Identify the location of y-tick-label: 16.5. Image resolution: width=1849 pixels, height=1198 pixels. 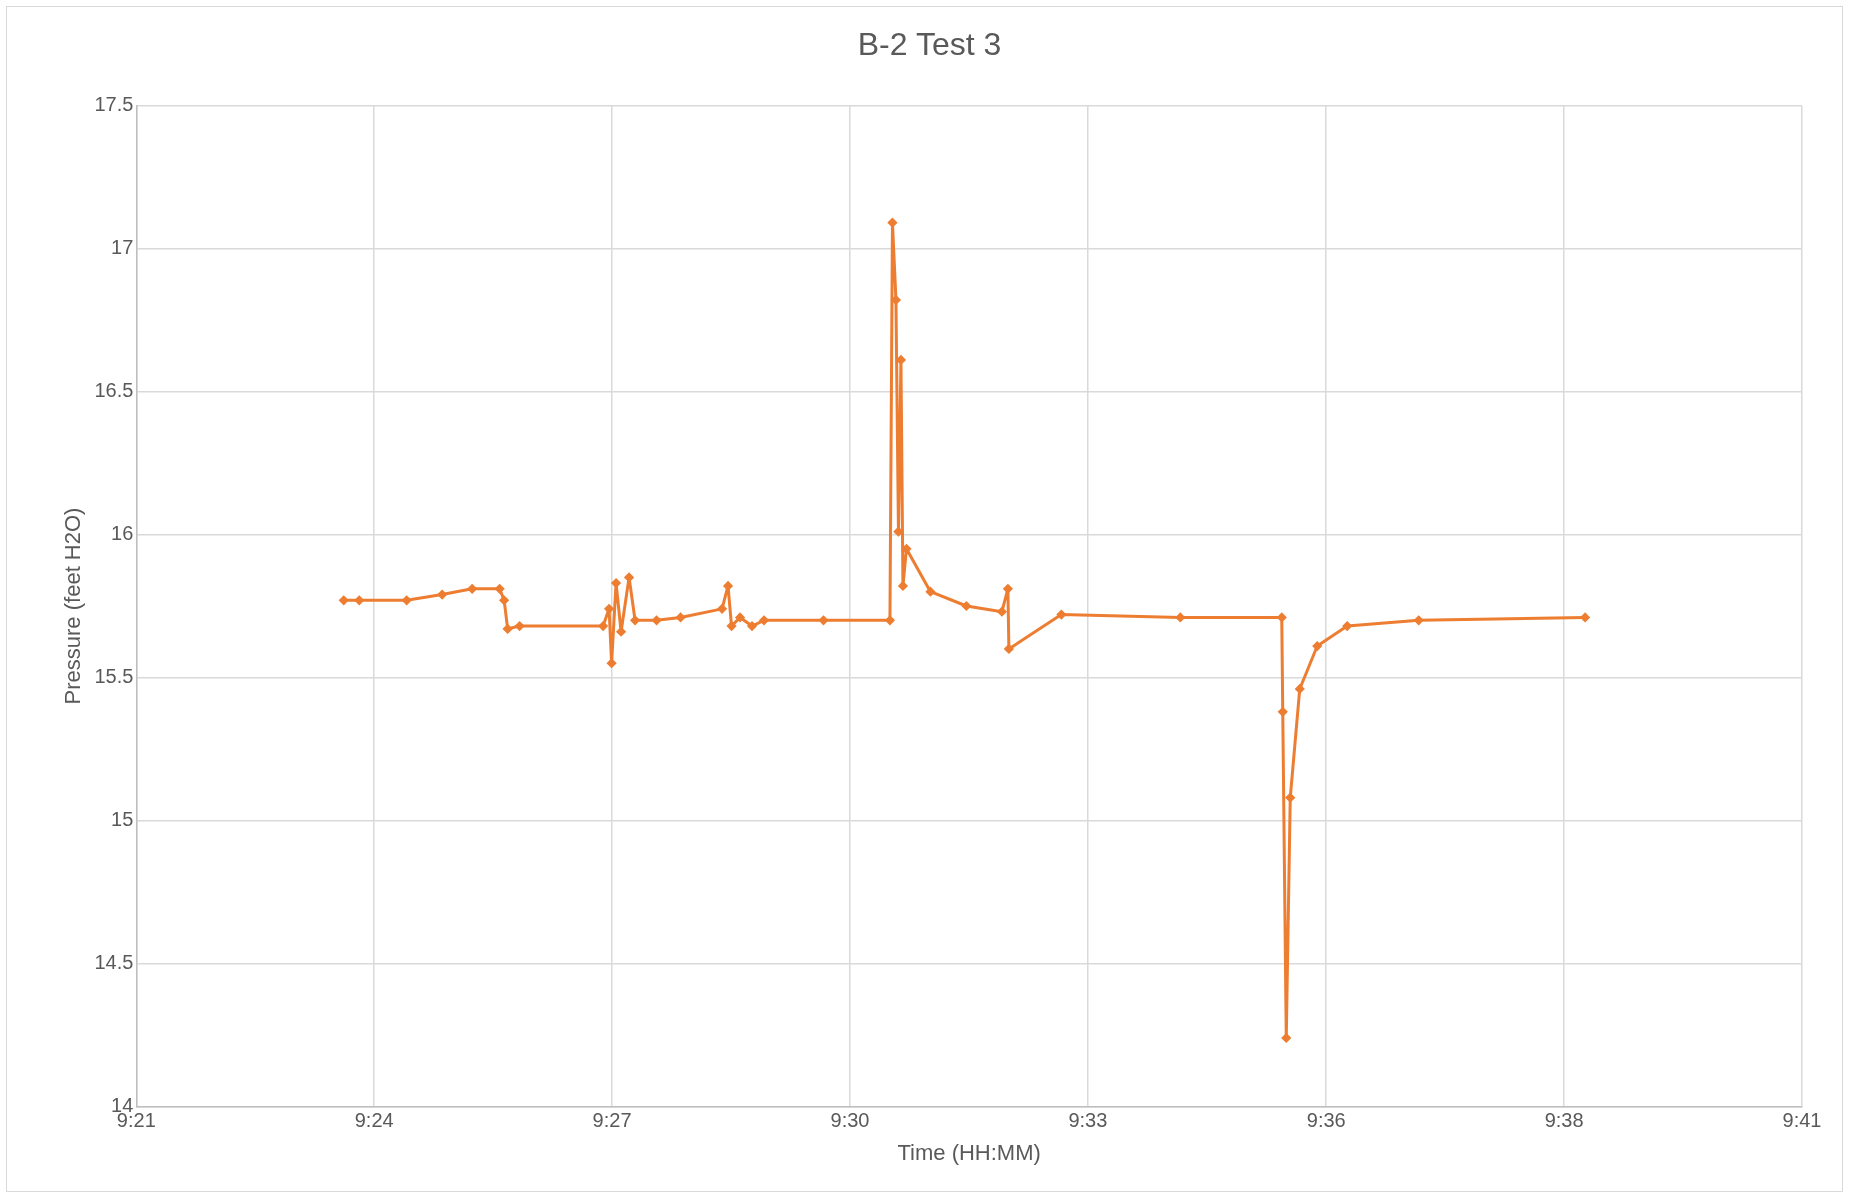
(114, 389).